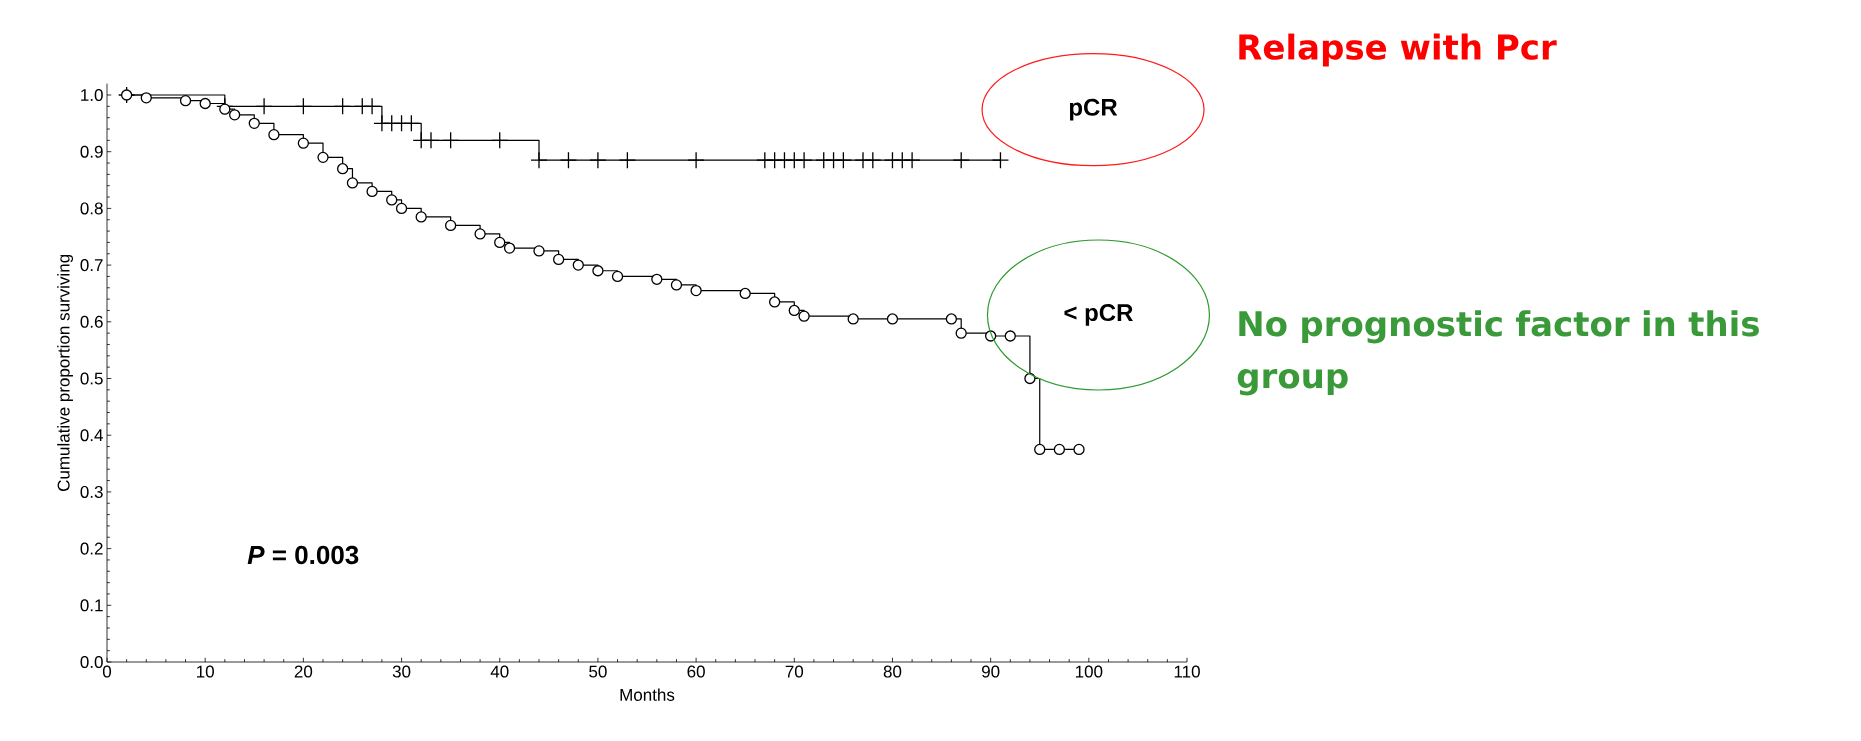  I want to click on x-tick-label: 50, so click(598, 671).